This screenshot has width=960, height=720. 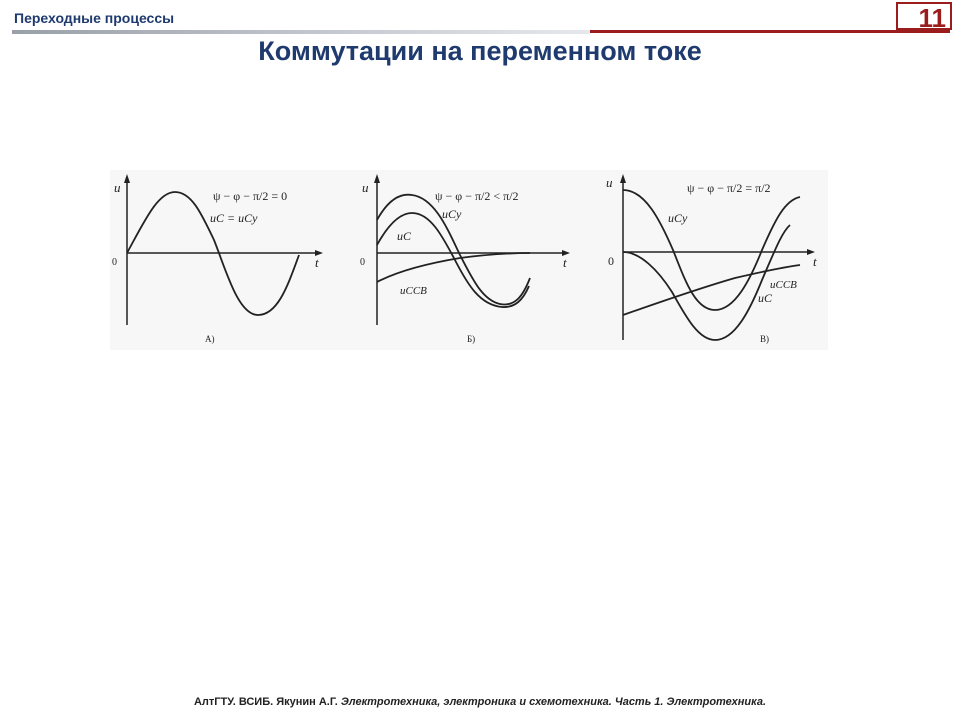 I want to click on title-rule, so click(x=770, y=31).